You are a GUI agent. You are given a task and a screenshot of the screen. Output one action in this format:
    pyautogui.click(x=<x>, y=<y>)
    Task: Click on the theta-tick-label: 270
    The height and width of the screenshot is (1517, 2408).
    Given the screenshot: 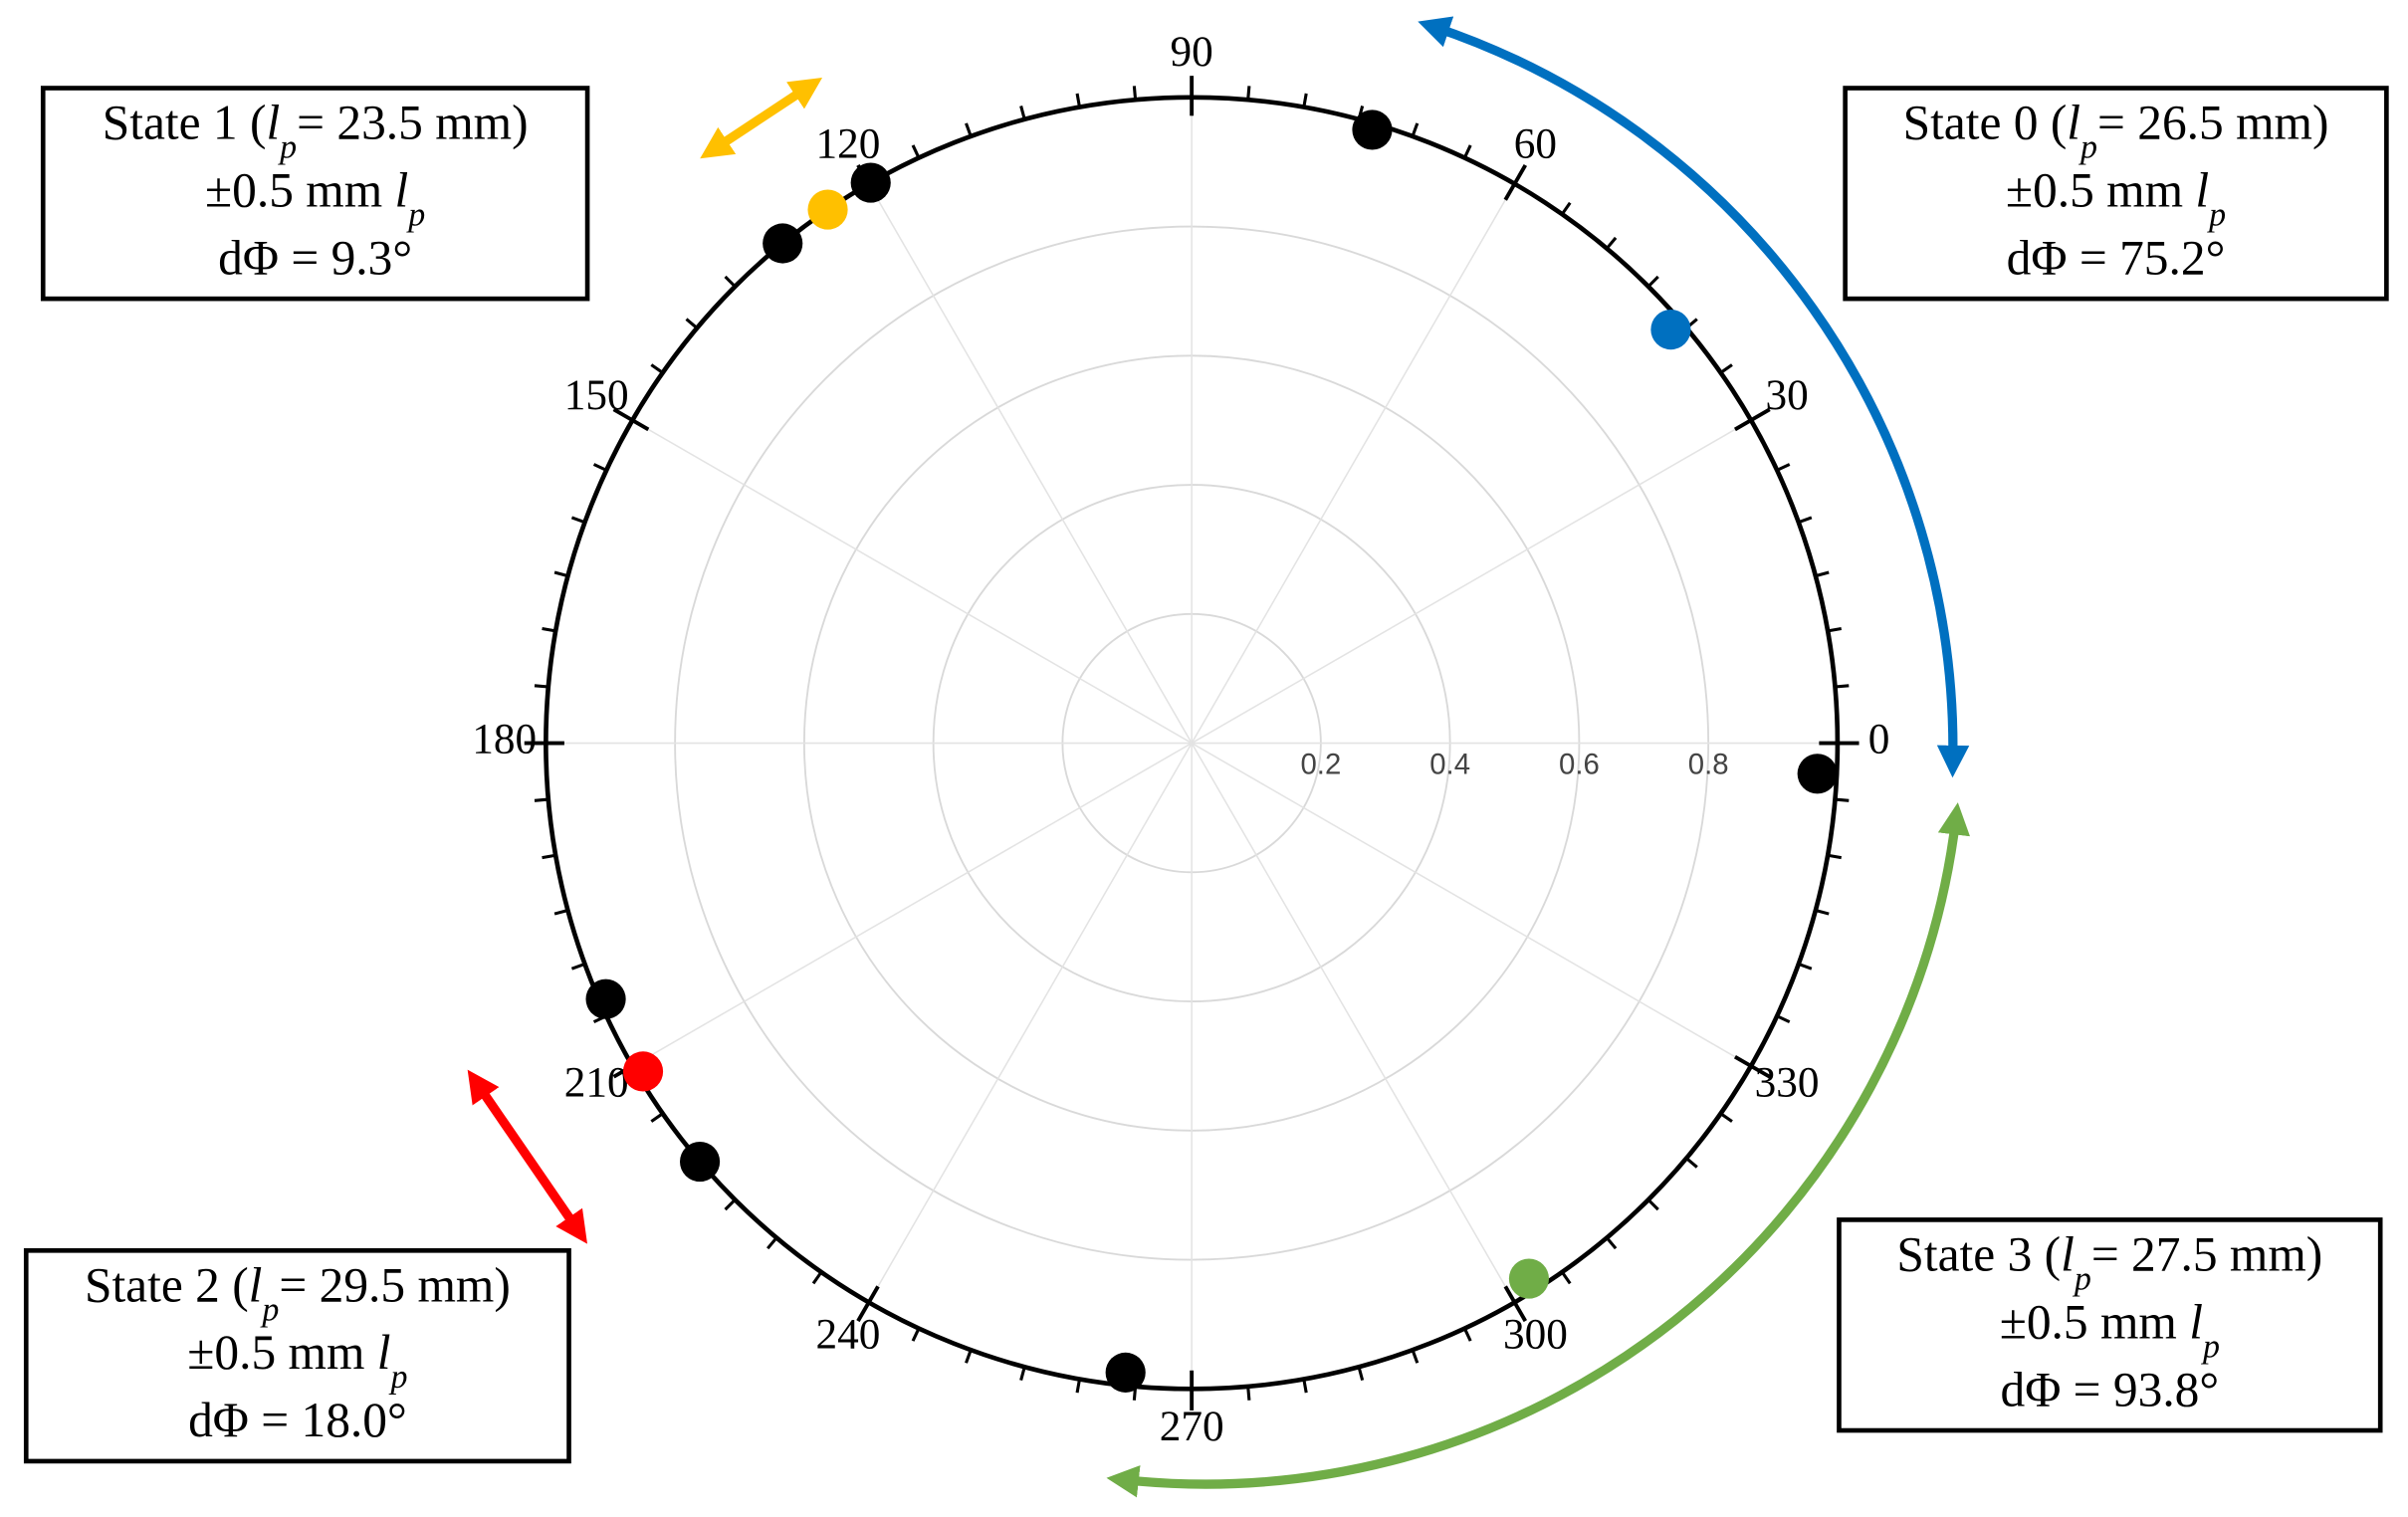 What is the action you would take?
    pyautogui.click(x=1192, y=1426)
    